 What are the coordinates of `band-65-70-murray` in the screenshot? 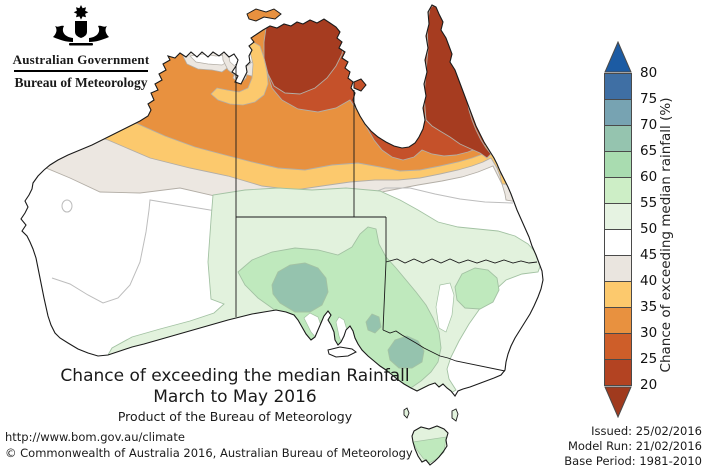 It's located at (373, 323).